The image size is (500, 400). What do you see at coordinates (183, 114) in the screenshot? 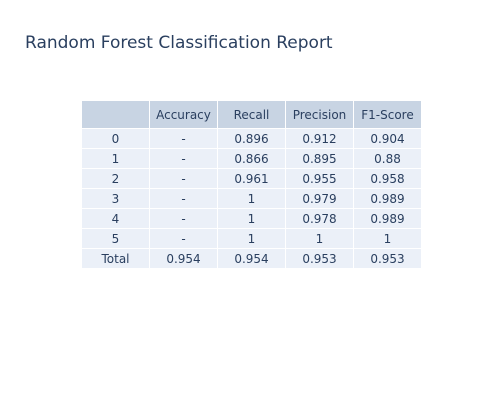
I see `header-accuracy: Accuracy` at bounding box center [183, 114].